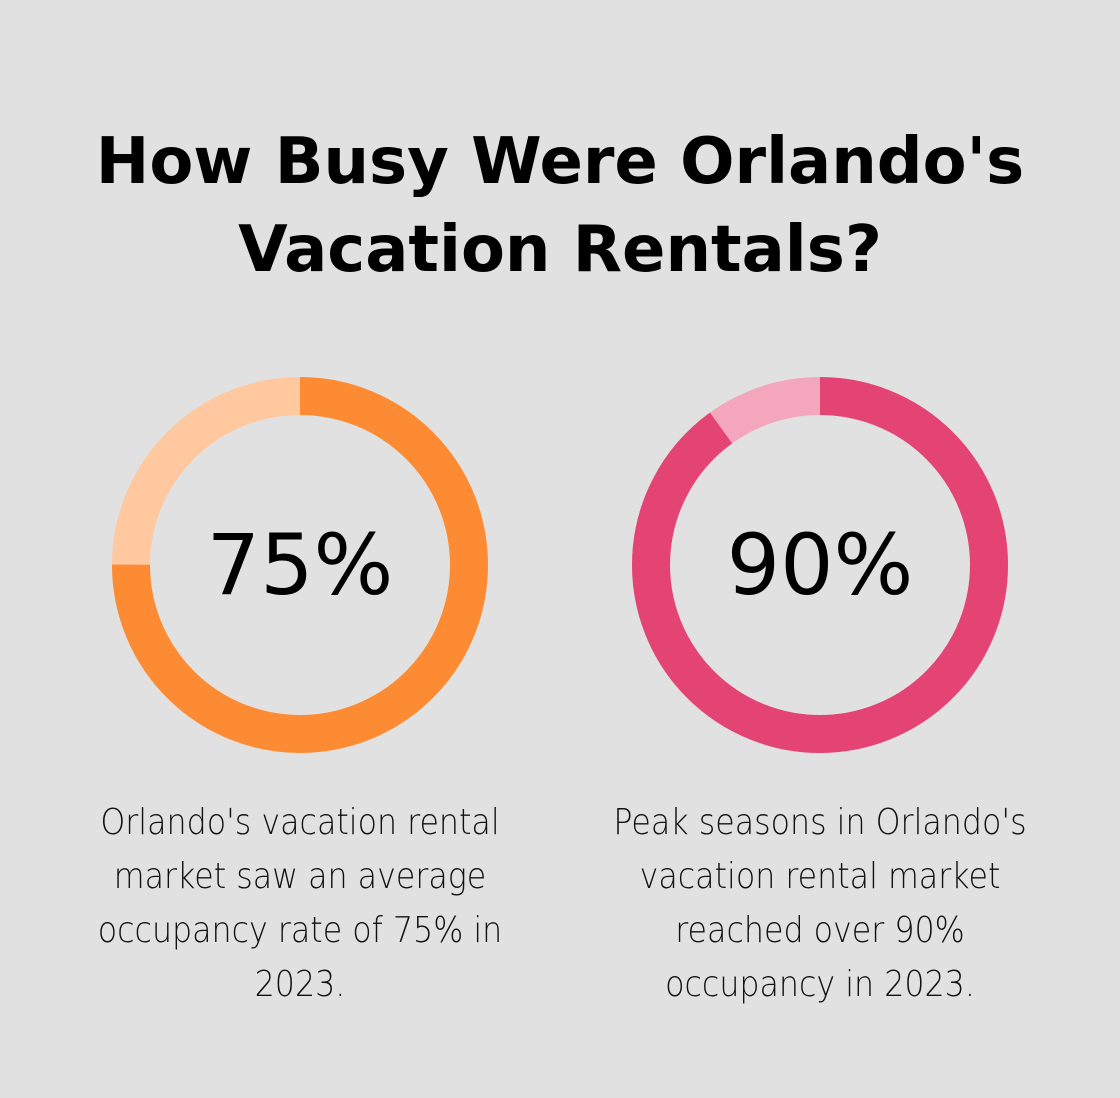 The image size is (1120, 1098). I want to click on percent-label: 90%, so click(820, 565).